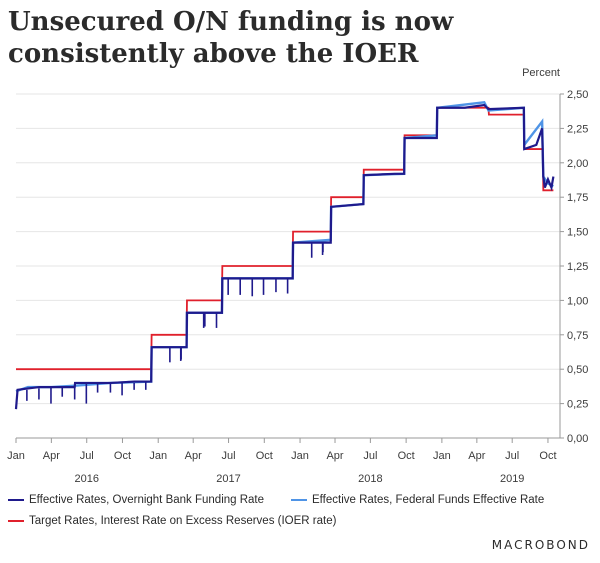 The height and width of the screenshot is (563, 600). What do you see at coordinates (577, 439) in the screenshot?
I see `y-tick-label: 0,00` at bounding box center [577, 439].